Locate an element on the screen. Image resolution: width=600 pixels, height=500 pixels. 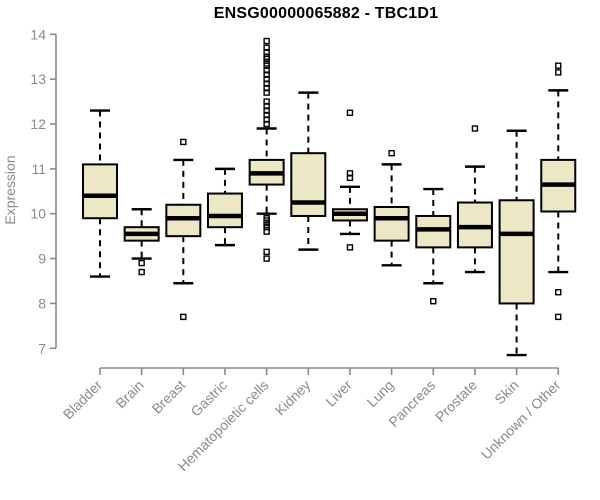
y-tick-label: 13 is located at coordinates (38, 79).